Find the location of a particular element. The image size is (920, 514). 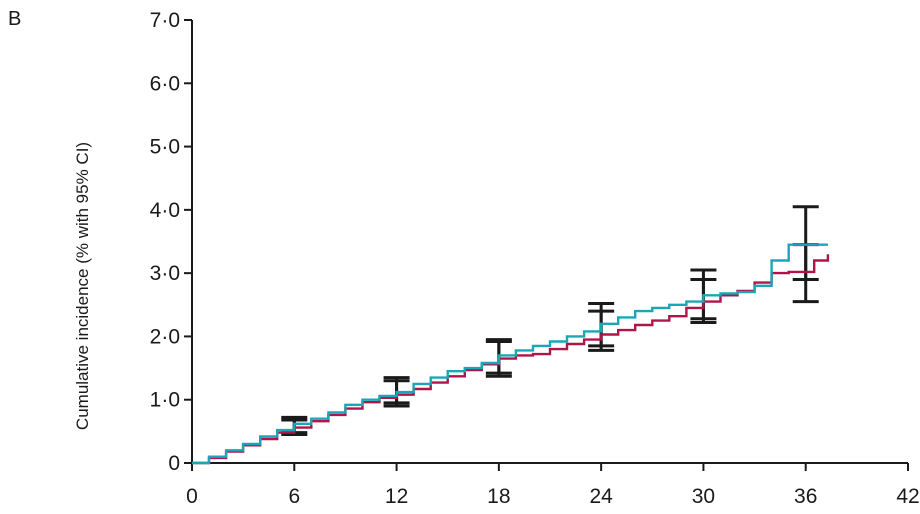

x-tick-label: 42 is located at coordinates (907, 496).